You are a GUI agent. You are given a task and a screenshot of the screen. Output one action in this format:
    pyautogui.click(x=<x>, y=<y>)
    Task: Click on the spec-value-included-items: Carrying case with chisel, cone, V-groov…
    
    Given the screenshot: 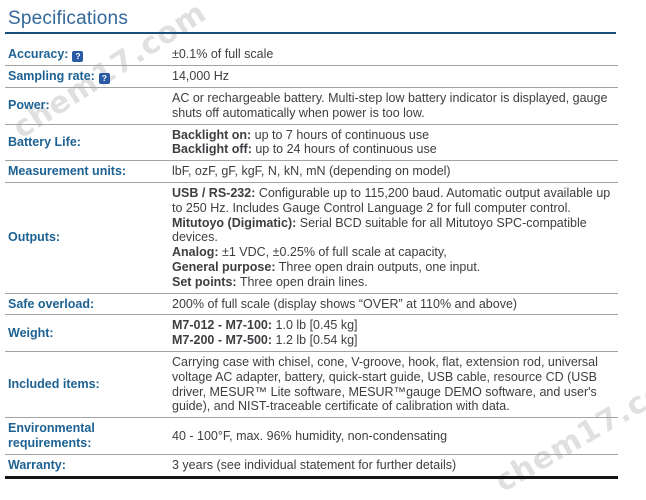 What is the action you would take?
    pyautogui.click(x=395, y=385)
    